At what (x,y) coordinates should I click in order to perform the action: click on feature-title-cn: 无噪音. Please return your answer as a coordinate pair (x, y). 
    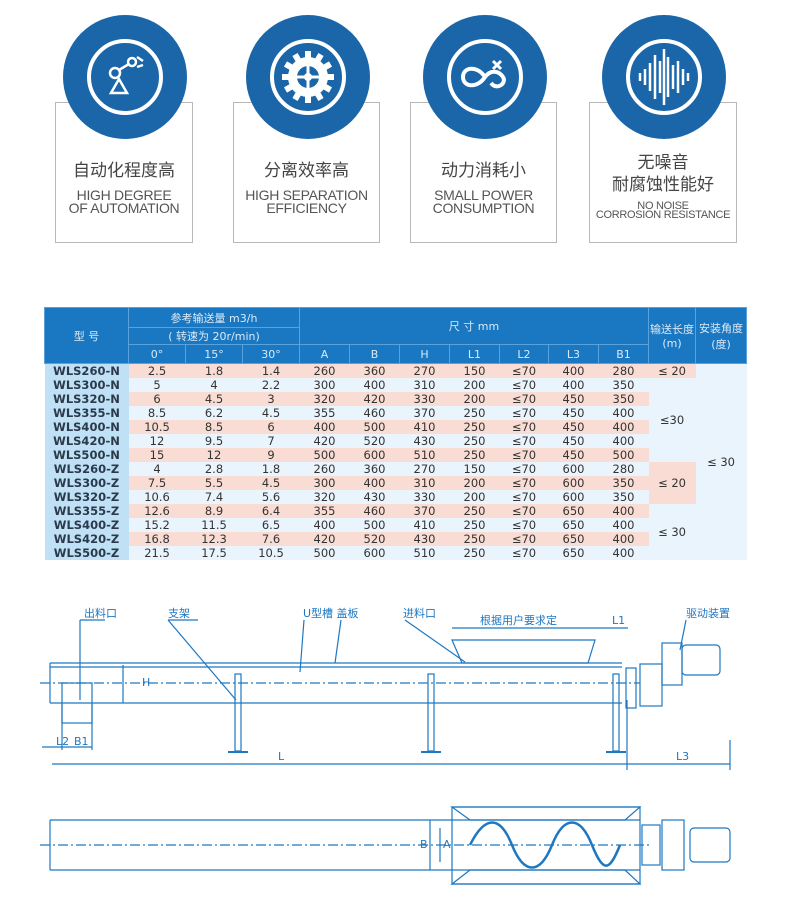
    Looking at the image, I should click on (663, 163).